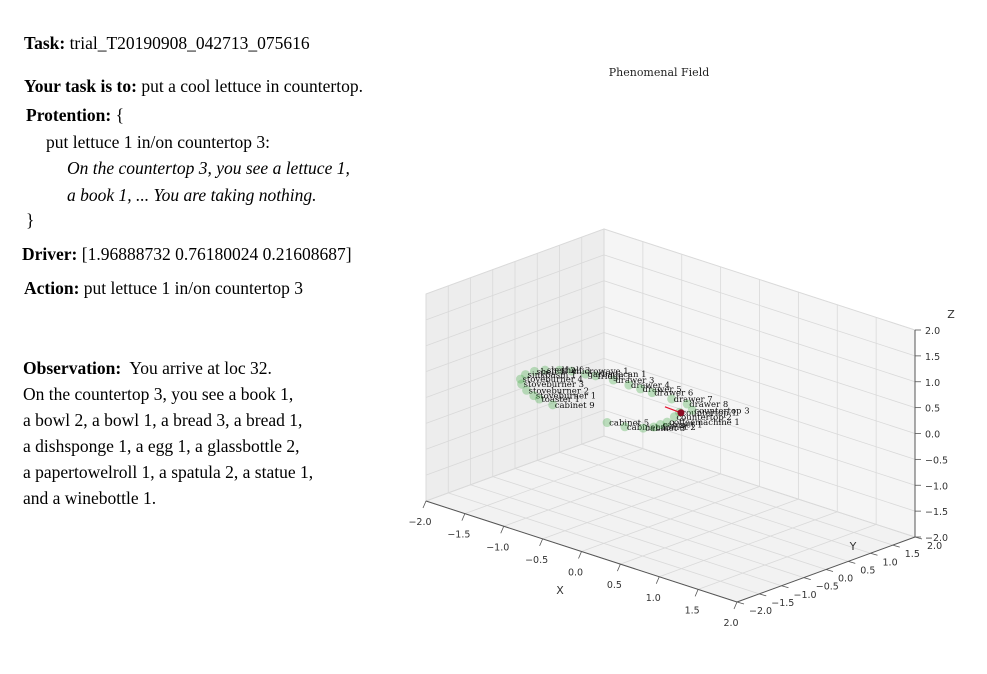  I want to click on z-tick-label: −1.0, so click(936, 486).